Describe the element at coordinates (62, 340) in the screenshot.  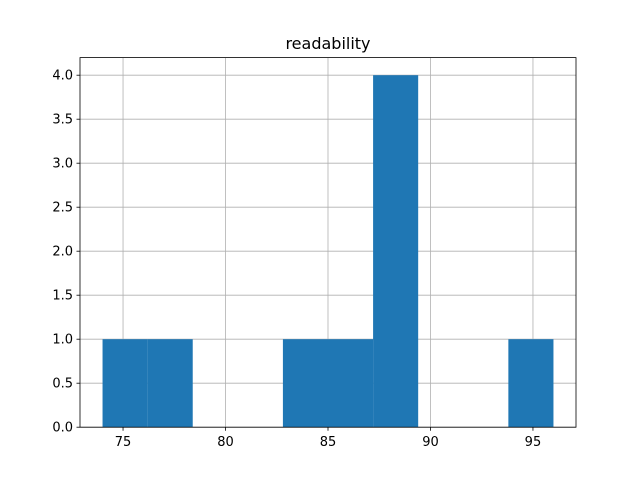
I see `y-tick-label: 1.0` at that location.